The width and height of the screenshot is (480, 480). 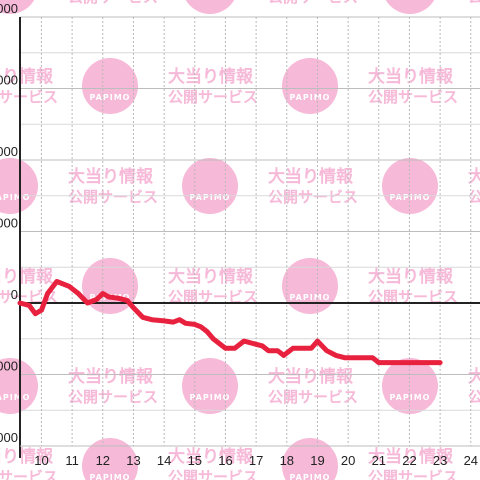 What do you see at coordinates (256, 460) in the screenshot?
I see `x-tick-label: 17` at bounding box center [256, 460].